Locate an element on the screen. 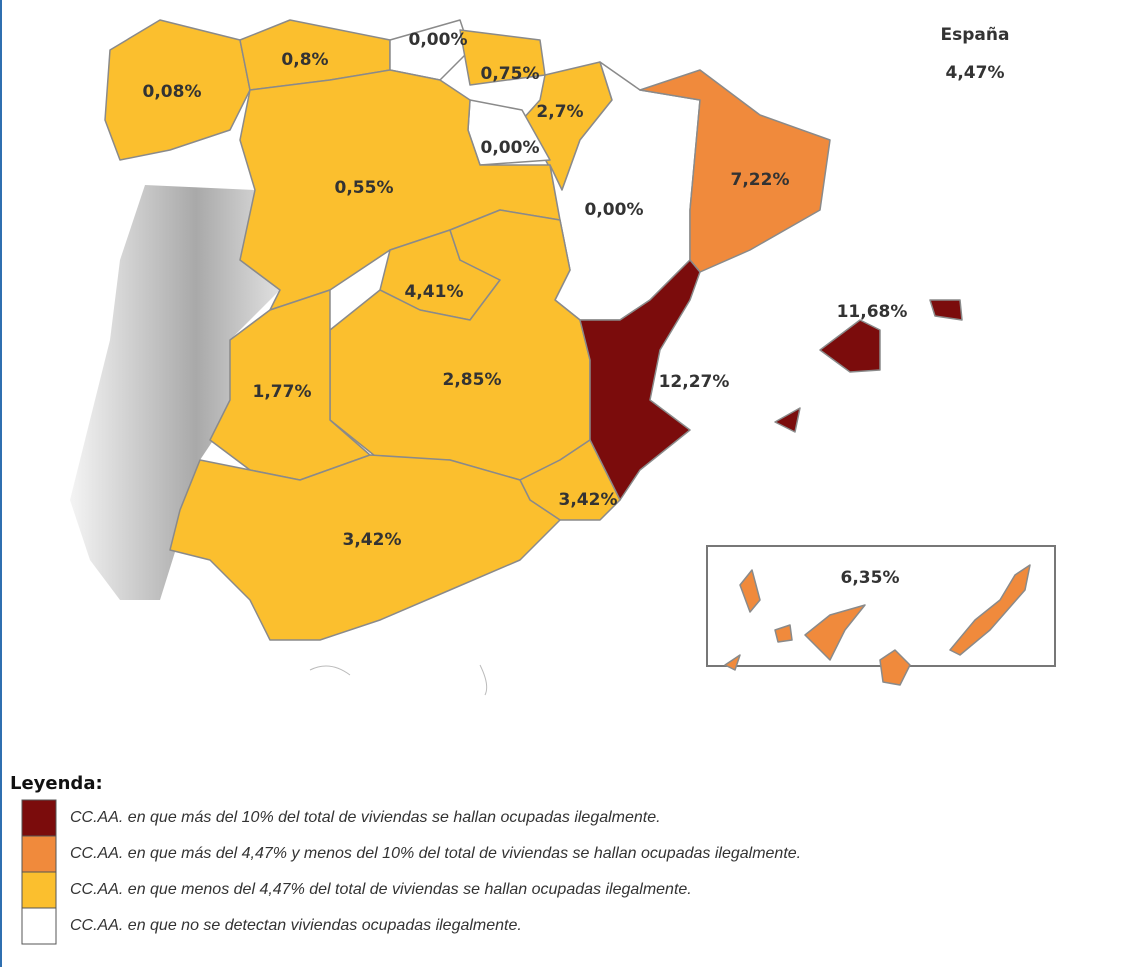 This screenshot has height=967, width=1121. portugal is located at coordinates (175, 392).